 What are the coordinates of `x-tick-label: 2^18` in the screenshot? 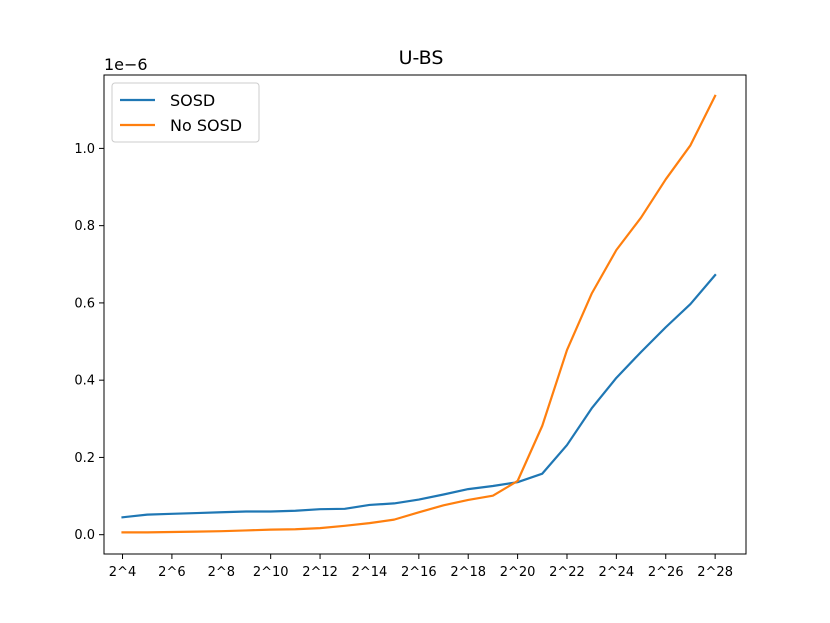 It's located at (468, 572).